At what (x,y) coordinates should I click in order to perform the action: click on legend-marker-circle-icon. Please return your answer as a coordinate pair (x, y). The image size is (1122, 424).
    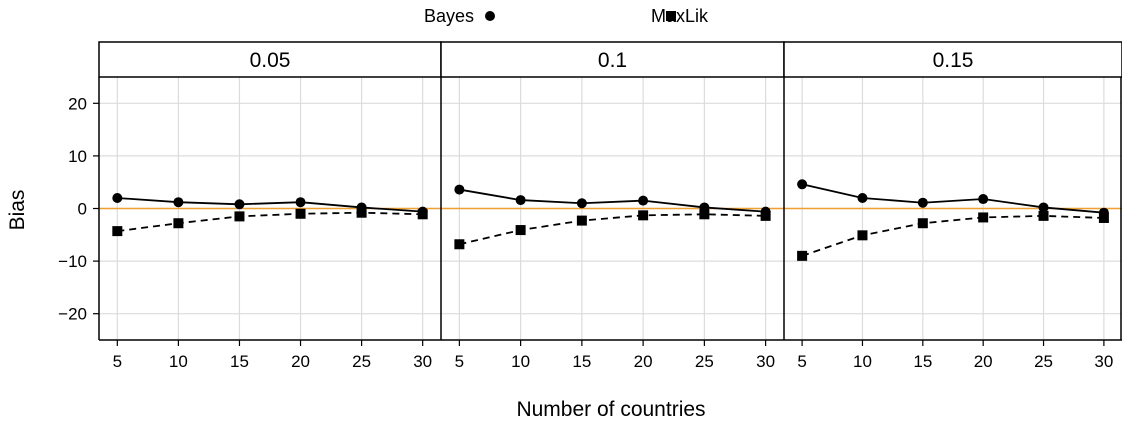
    Looking at the image, I should click on (490, 16).